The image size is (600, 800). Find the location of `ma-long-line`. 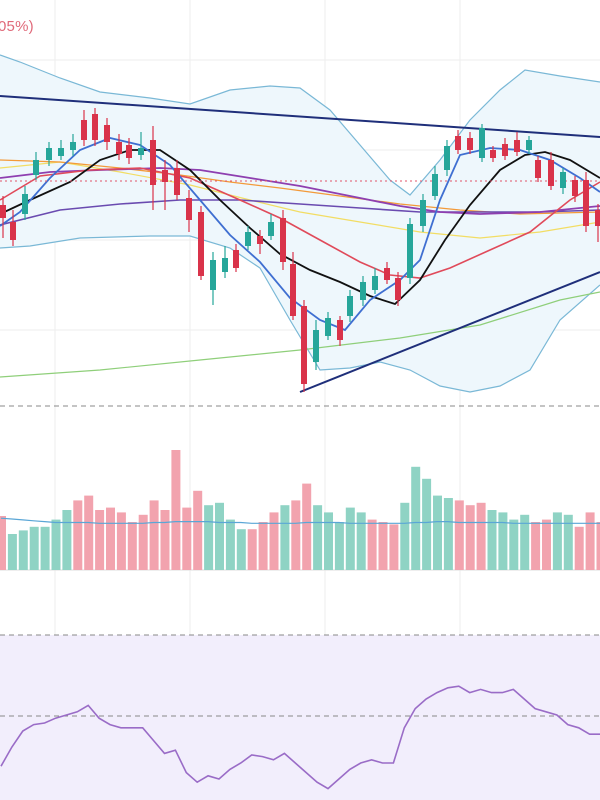

ma-long-line is located at coordinates (300, 334).